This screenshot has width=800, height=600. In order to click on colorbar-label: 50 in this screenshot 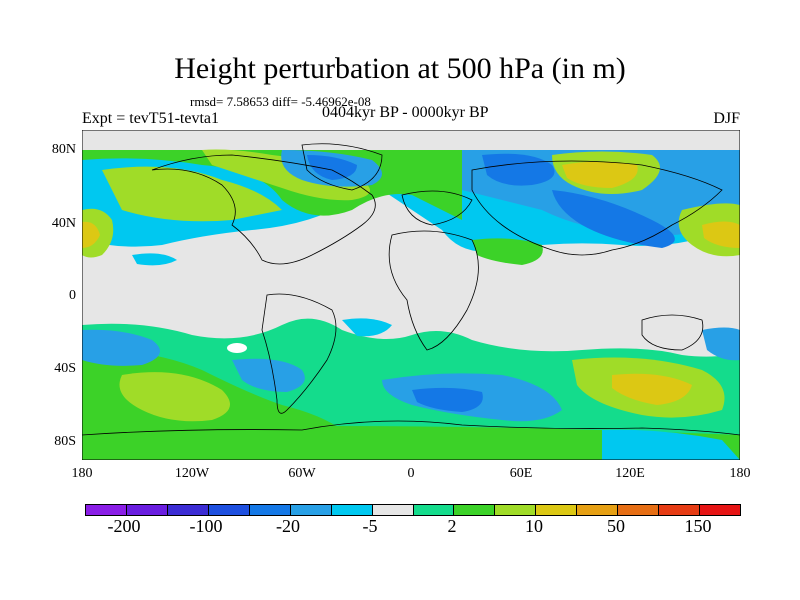, I will do `click(616, 526)`.